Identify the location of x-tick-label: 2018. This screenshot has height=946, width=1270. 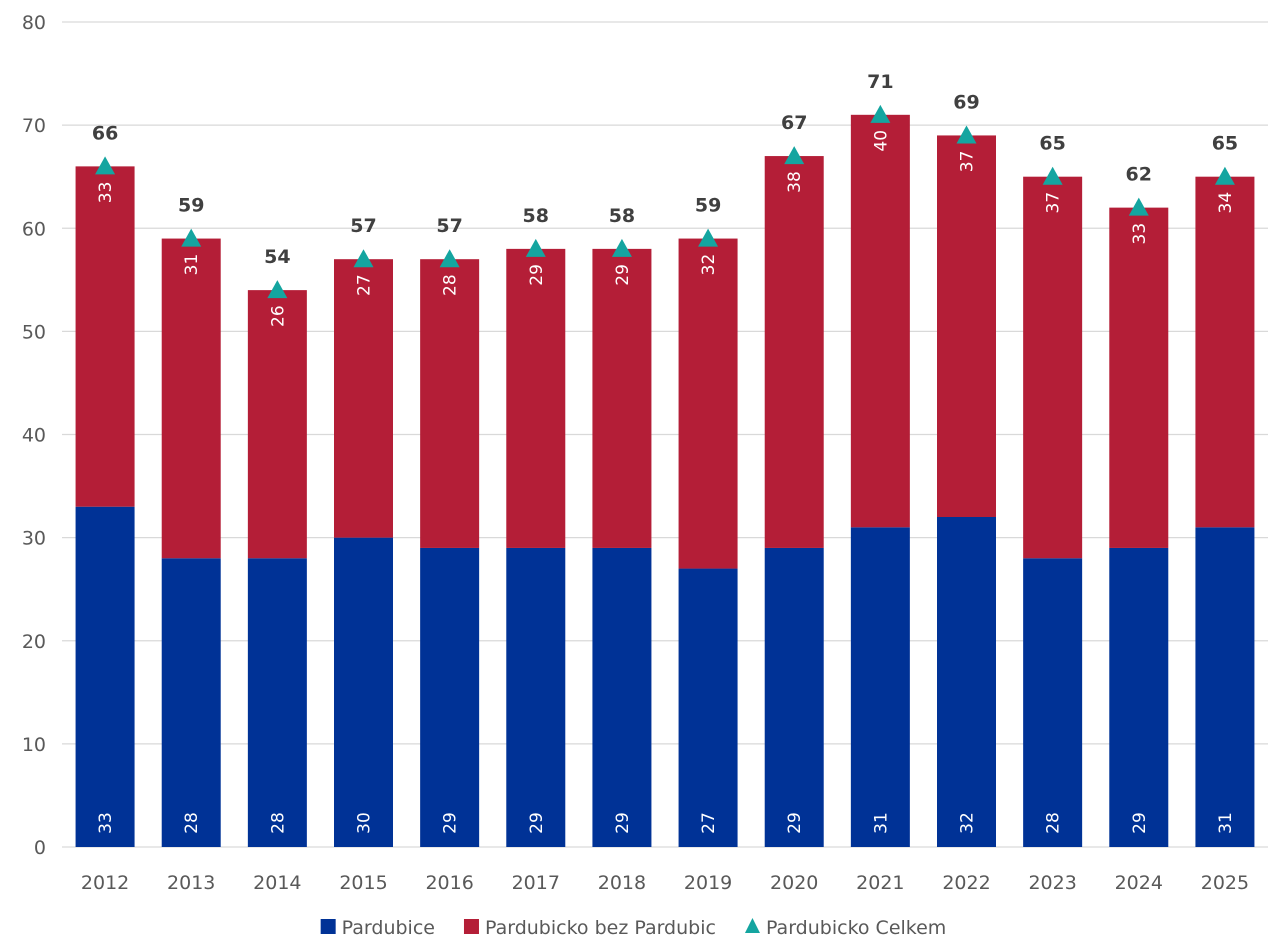
(622, 883).